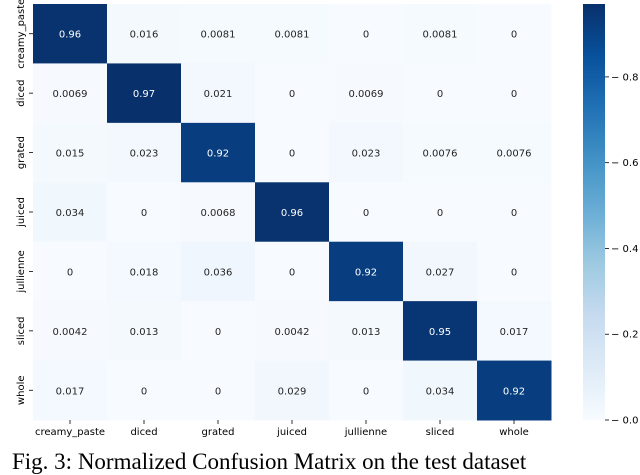 The image size is (640, 475). Describe the element at coordinates (21, 93) in the screenshot. I see `y-tick-label-diced: diced` at that location.